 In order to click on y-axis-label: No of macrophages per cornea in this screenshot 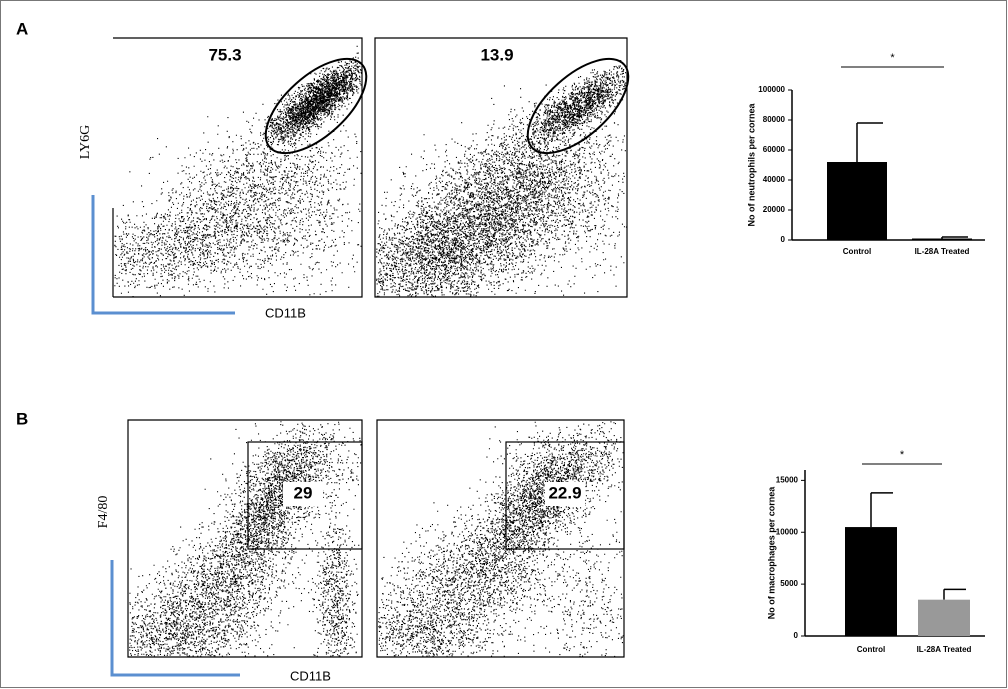, I will do `click(771, 553)`.